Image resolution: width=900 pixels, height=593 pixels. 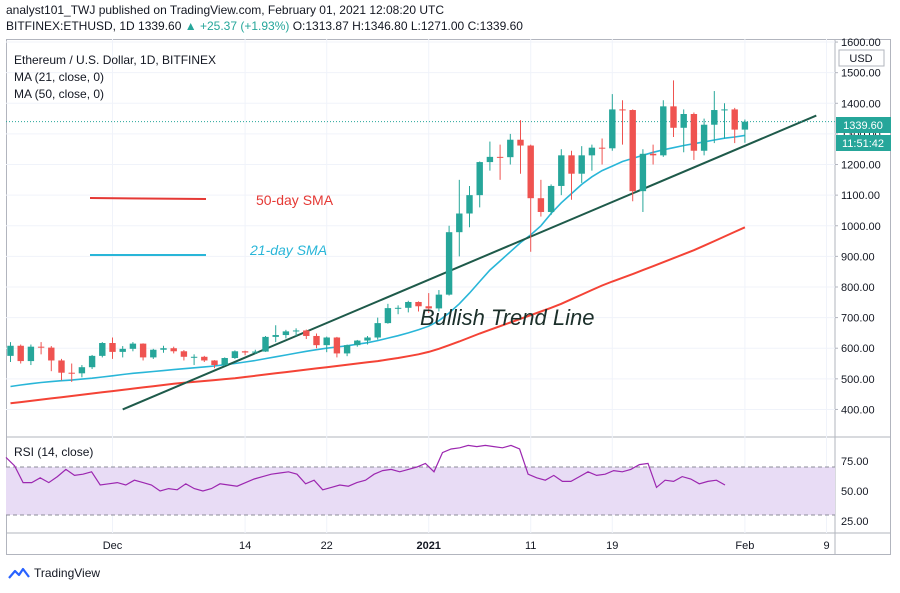 I want to click on last-price: 1339.60, so click(x=160, y=26).